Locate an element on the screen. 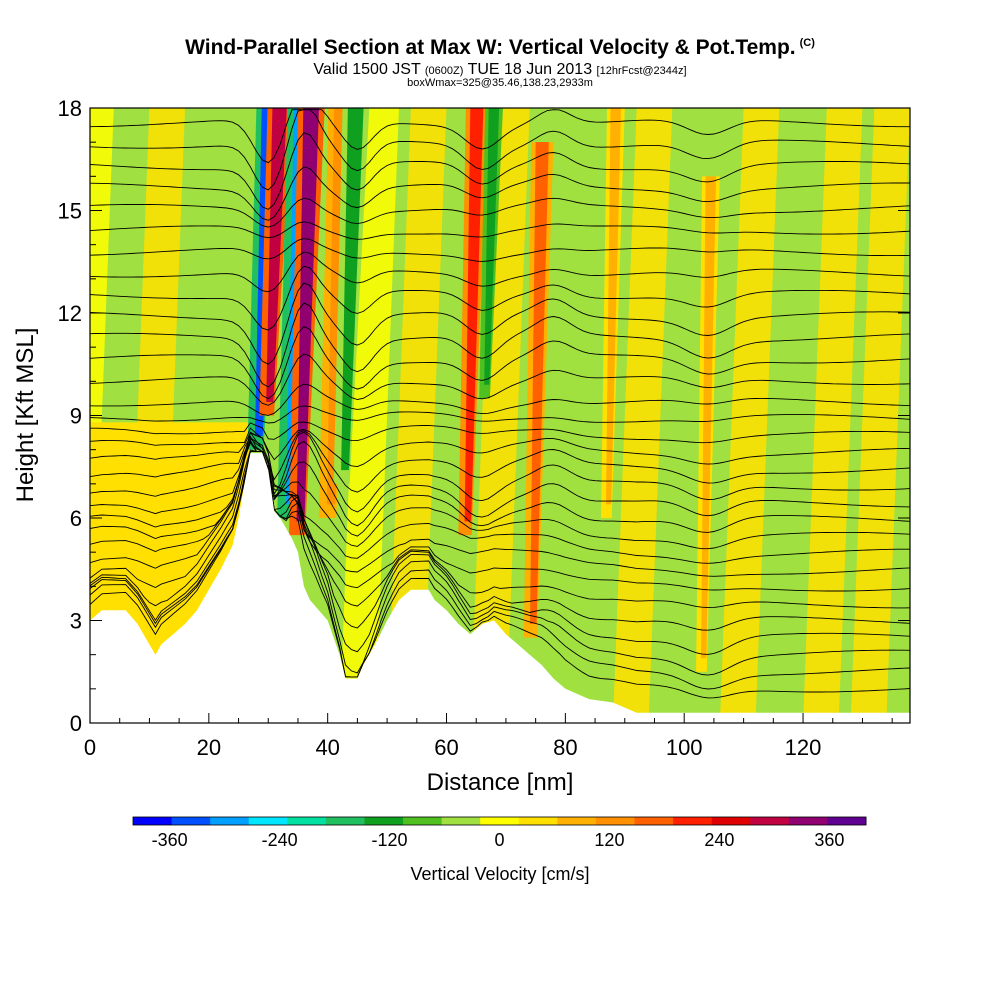  colorbar-tick--120: -120 is located at coordinates (390, 840).